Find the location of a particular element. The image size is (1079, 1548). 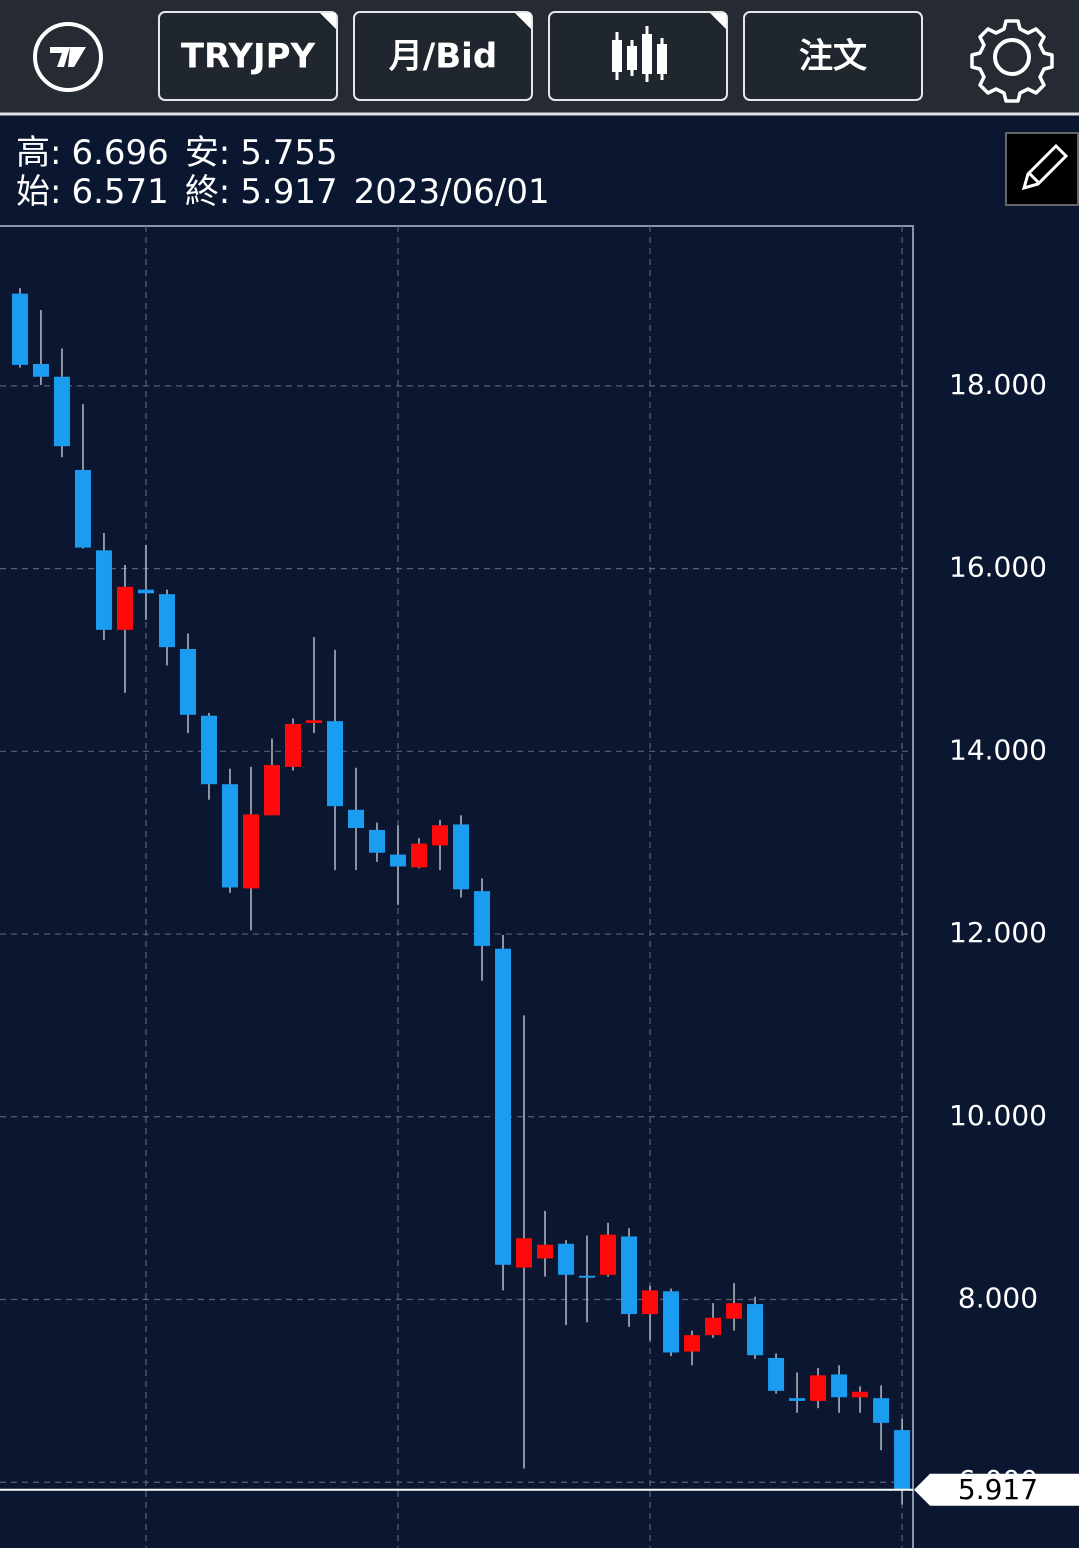

high-value: 6.696 is located at coordinates (119, 153).